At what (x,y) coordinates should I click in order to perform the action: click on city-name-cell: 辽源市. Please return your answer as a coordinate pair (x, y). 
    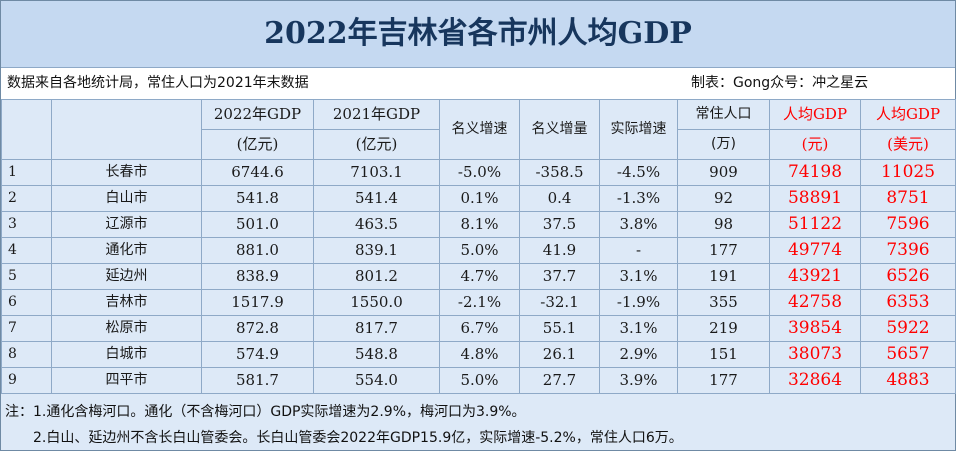
    Looking at the image, I should click on (126, 224).